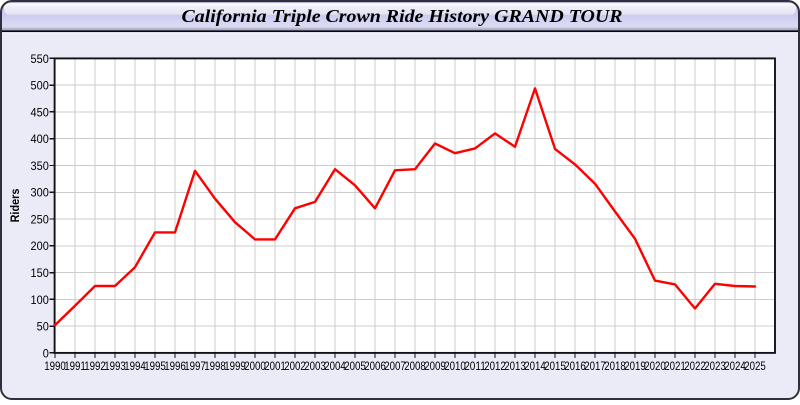 The height and width of the screenshot is (405, 800). I want to click on svg-text: 2021, so click(675, 366).